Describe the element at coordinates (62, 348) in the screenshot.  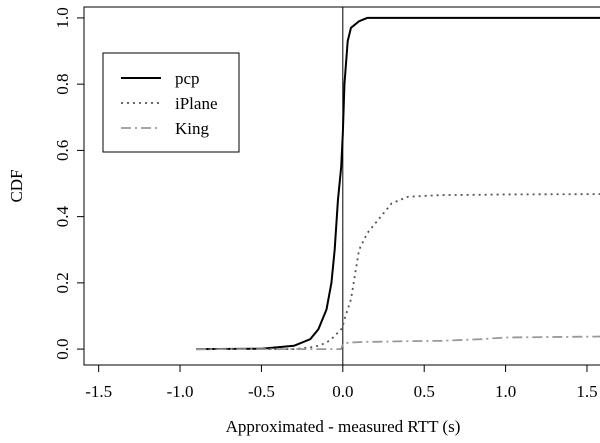
I see `y-tick-label: 0.0` at that location.